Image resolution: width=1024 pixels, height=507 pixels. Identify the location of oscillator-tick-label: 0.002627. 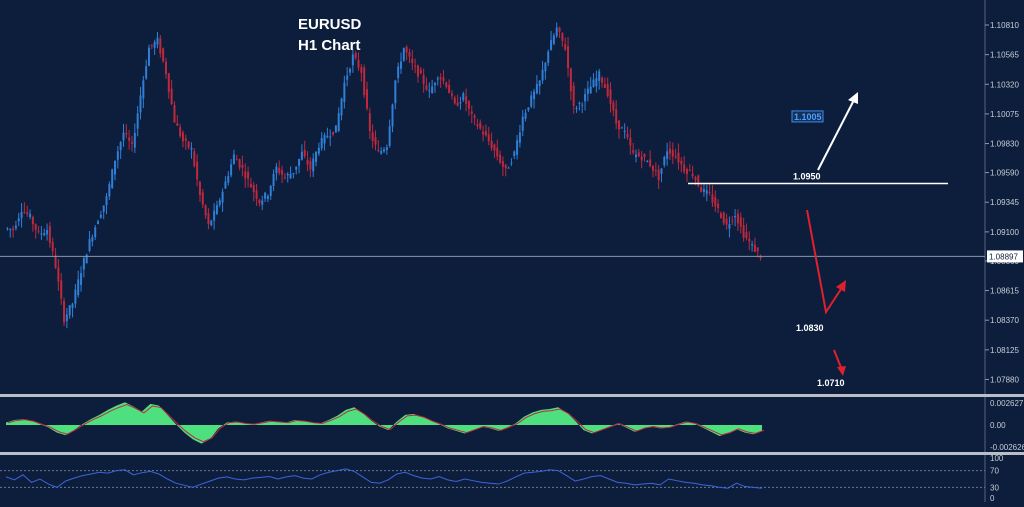
(1007, 403).